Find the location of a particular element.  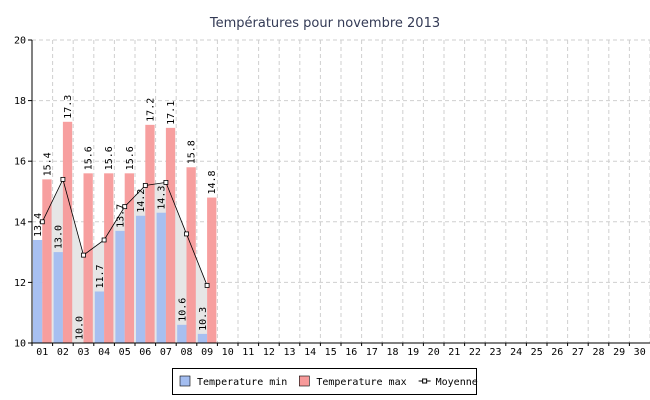

x-tick-label: 03 is located at coordinates (83, 352).